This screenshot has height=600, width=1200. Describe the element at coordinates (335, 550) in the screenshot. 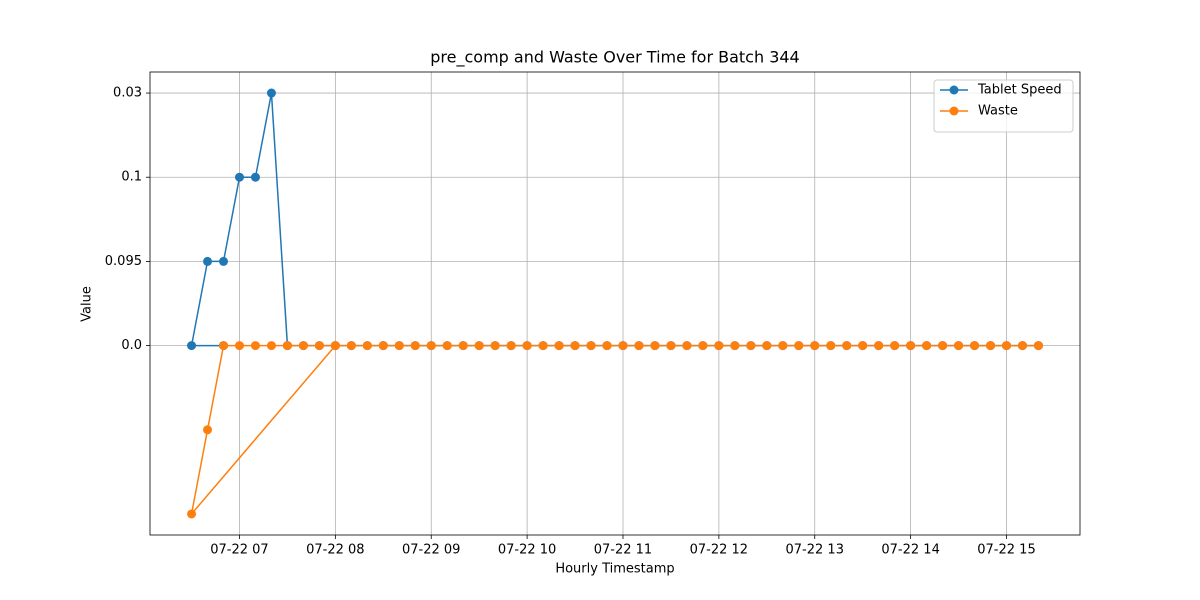

I see `x-tick-label: 07-22 08` at that location.